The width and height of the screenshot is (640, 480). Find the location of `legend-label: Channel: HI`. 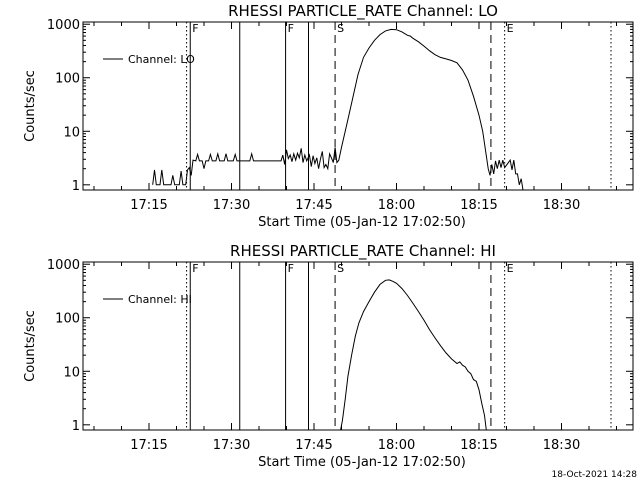

legend-label: Channel: HI is located at coordinates (160, 299).